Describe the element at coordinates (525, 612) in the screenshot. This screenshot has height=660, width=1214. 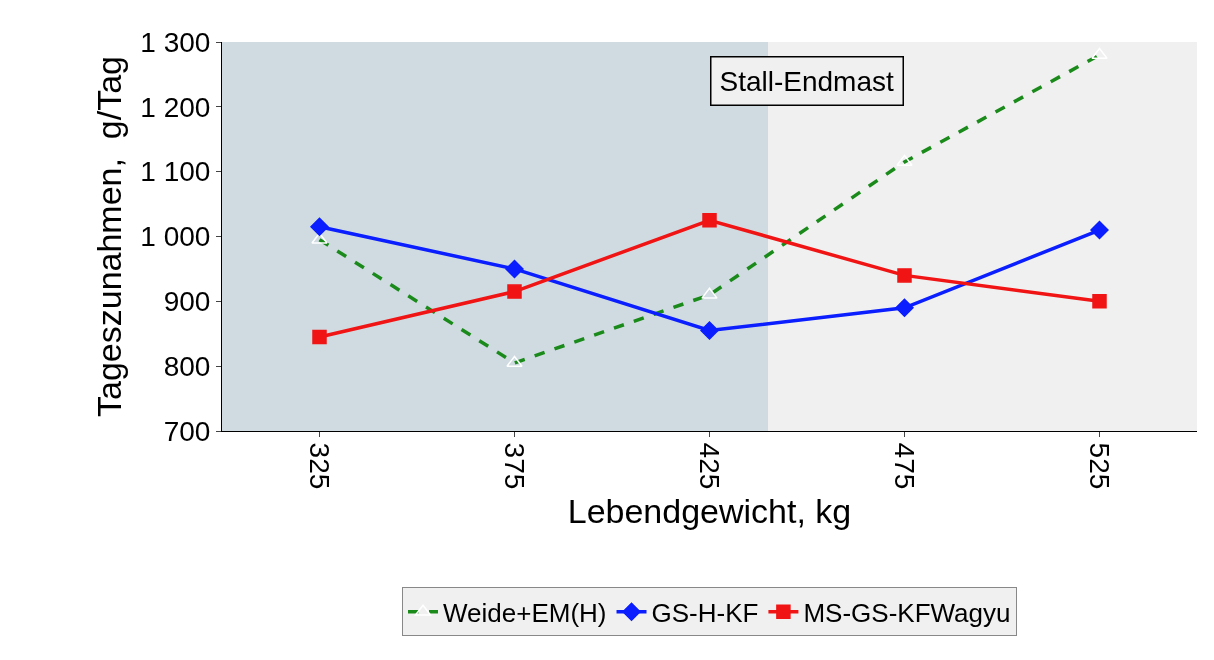
I see `legend-label: Weide+EM(H)` at that location.